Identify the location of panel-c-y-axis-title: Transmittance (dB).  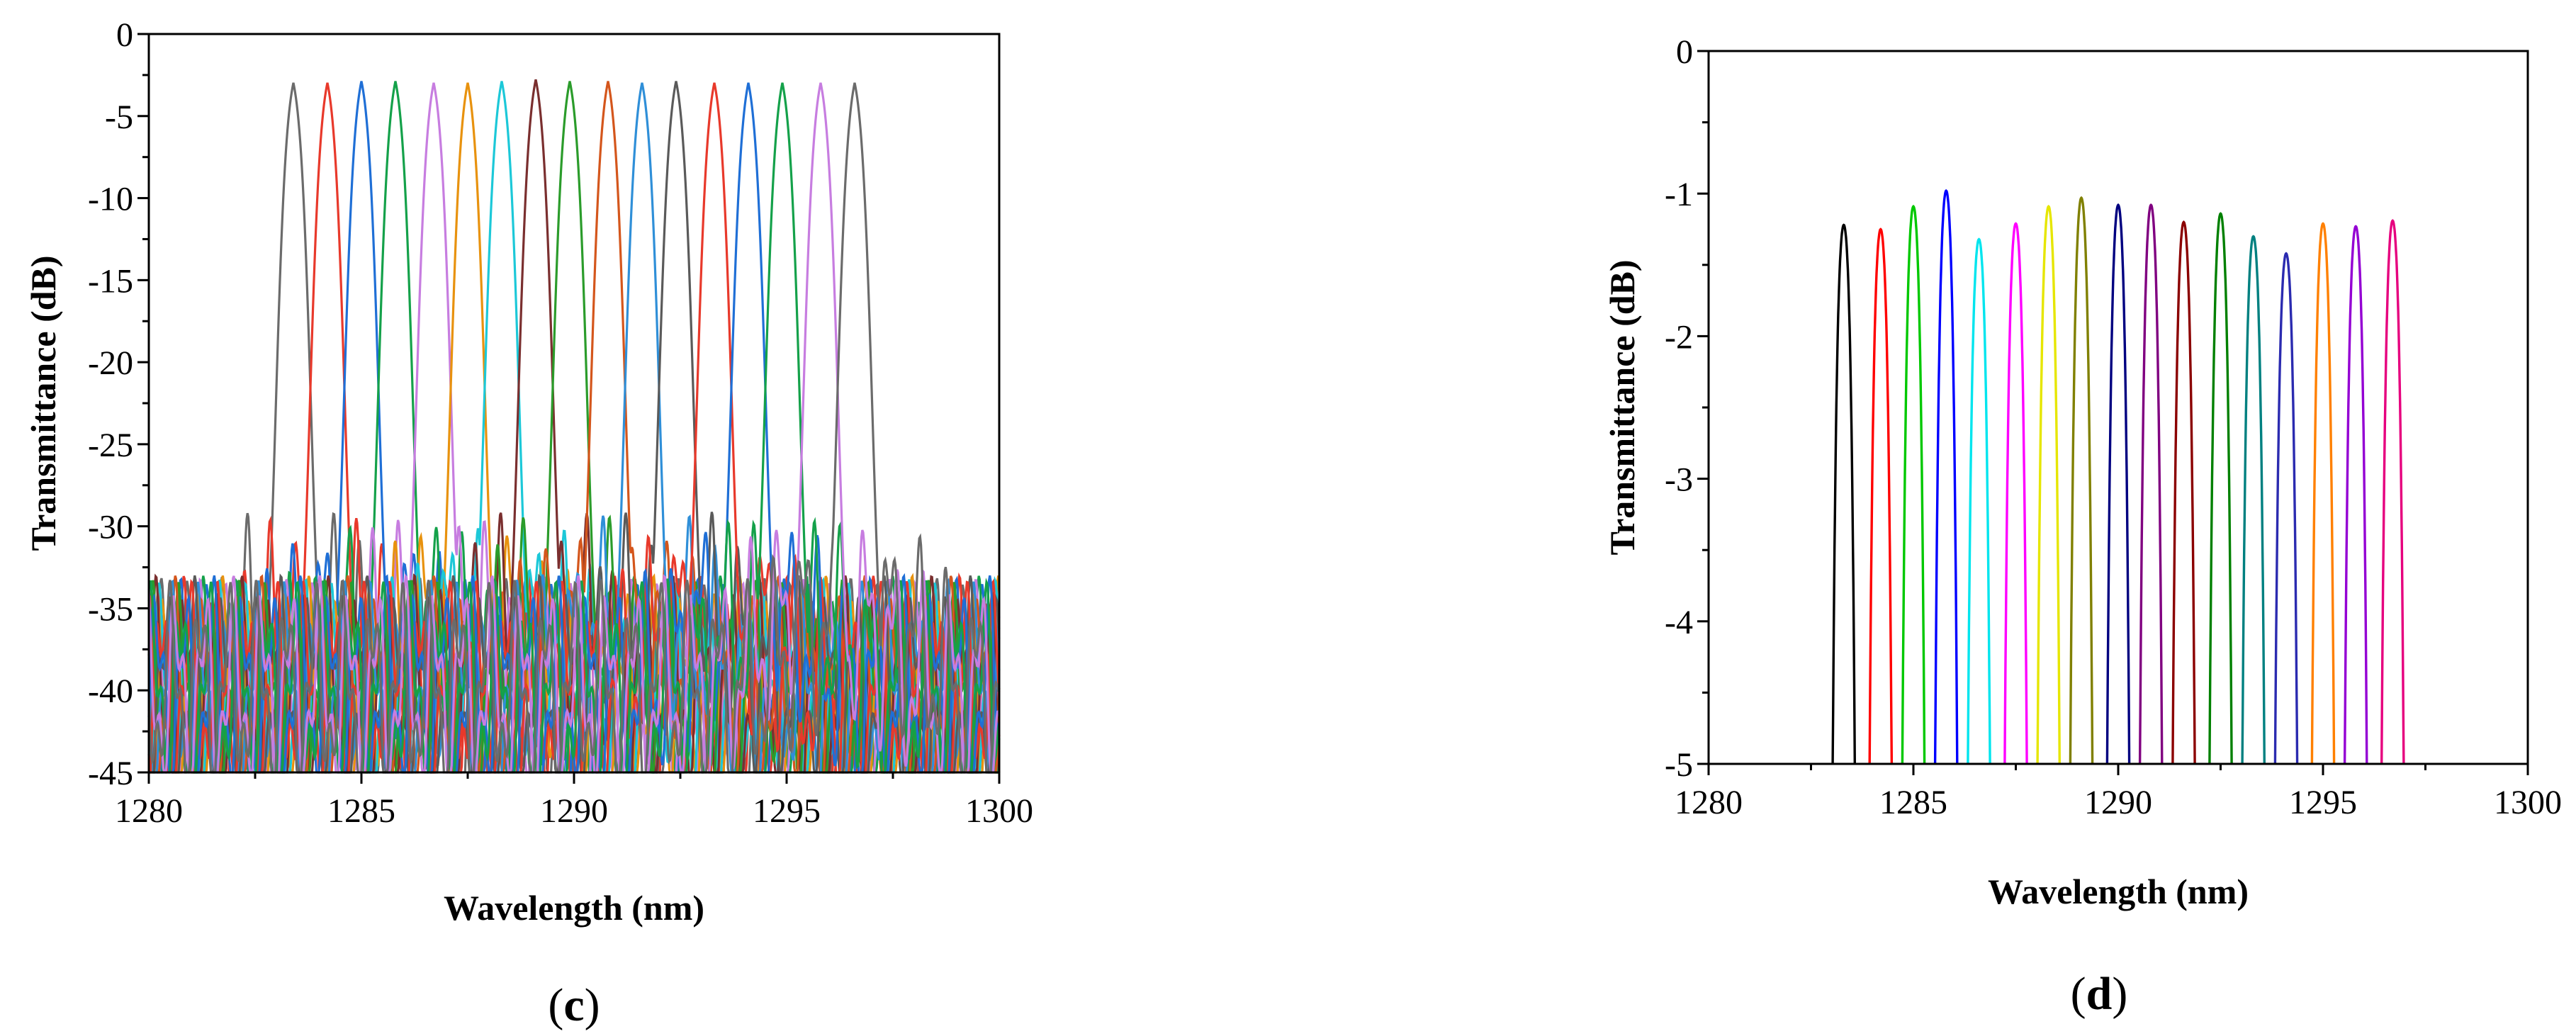
(43, 403).